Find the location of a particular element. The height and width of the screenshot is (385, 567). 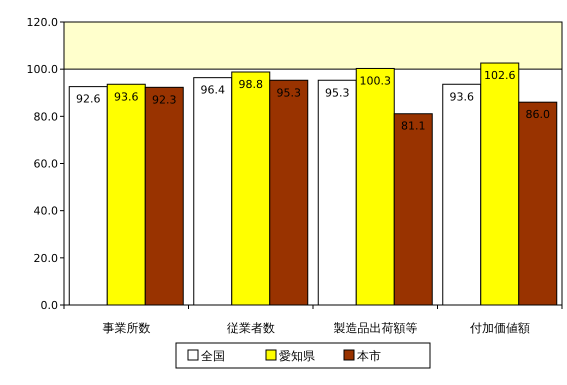

data-label: 100.3 is located at coordinates (375, 81).